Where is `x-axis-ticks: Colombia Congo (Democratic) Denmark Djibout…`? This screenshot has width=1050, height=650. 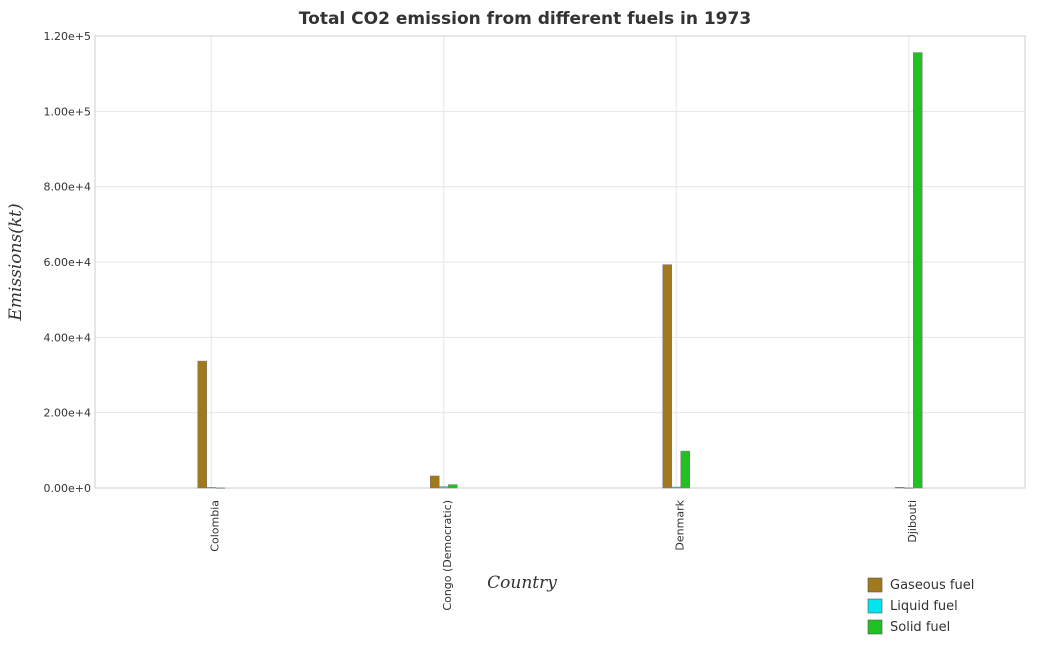 x-axis-ticks: Colombia Congo (Democratic) Denmark Djibout… is located at coordinates (563, 554).